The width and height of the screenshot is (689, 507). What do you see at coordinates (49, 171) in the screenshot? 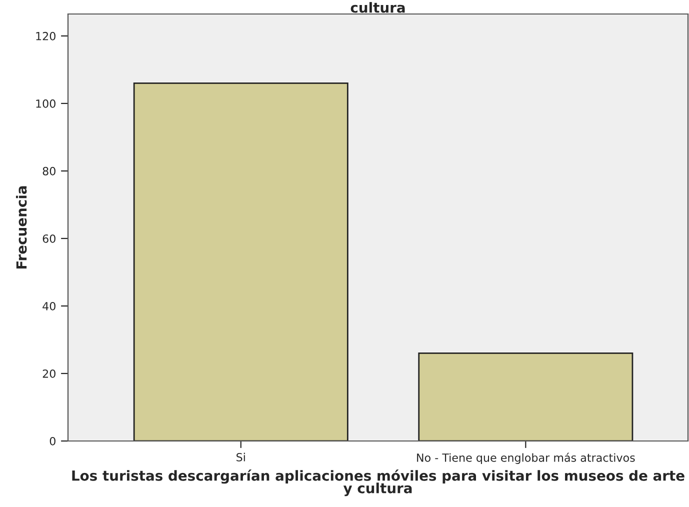
I see `y-tick-label: 80` at bounding box center [49, 171].